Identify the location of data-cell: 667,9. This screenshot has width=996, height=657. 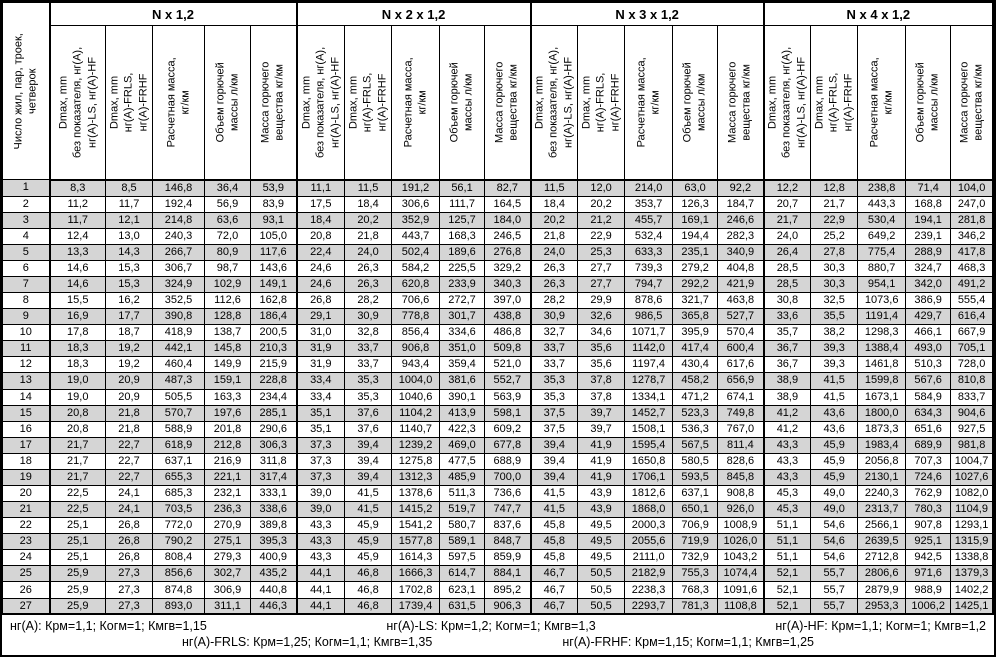
(972, 333).